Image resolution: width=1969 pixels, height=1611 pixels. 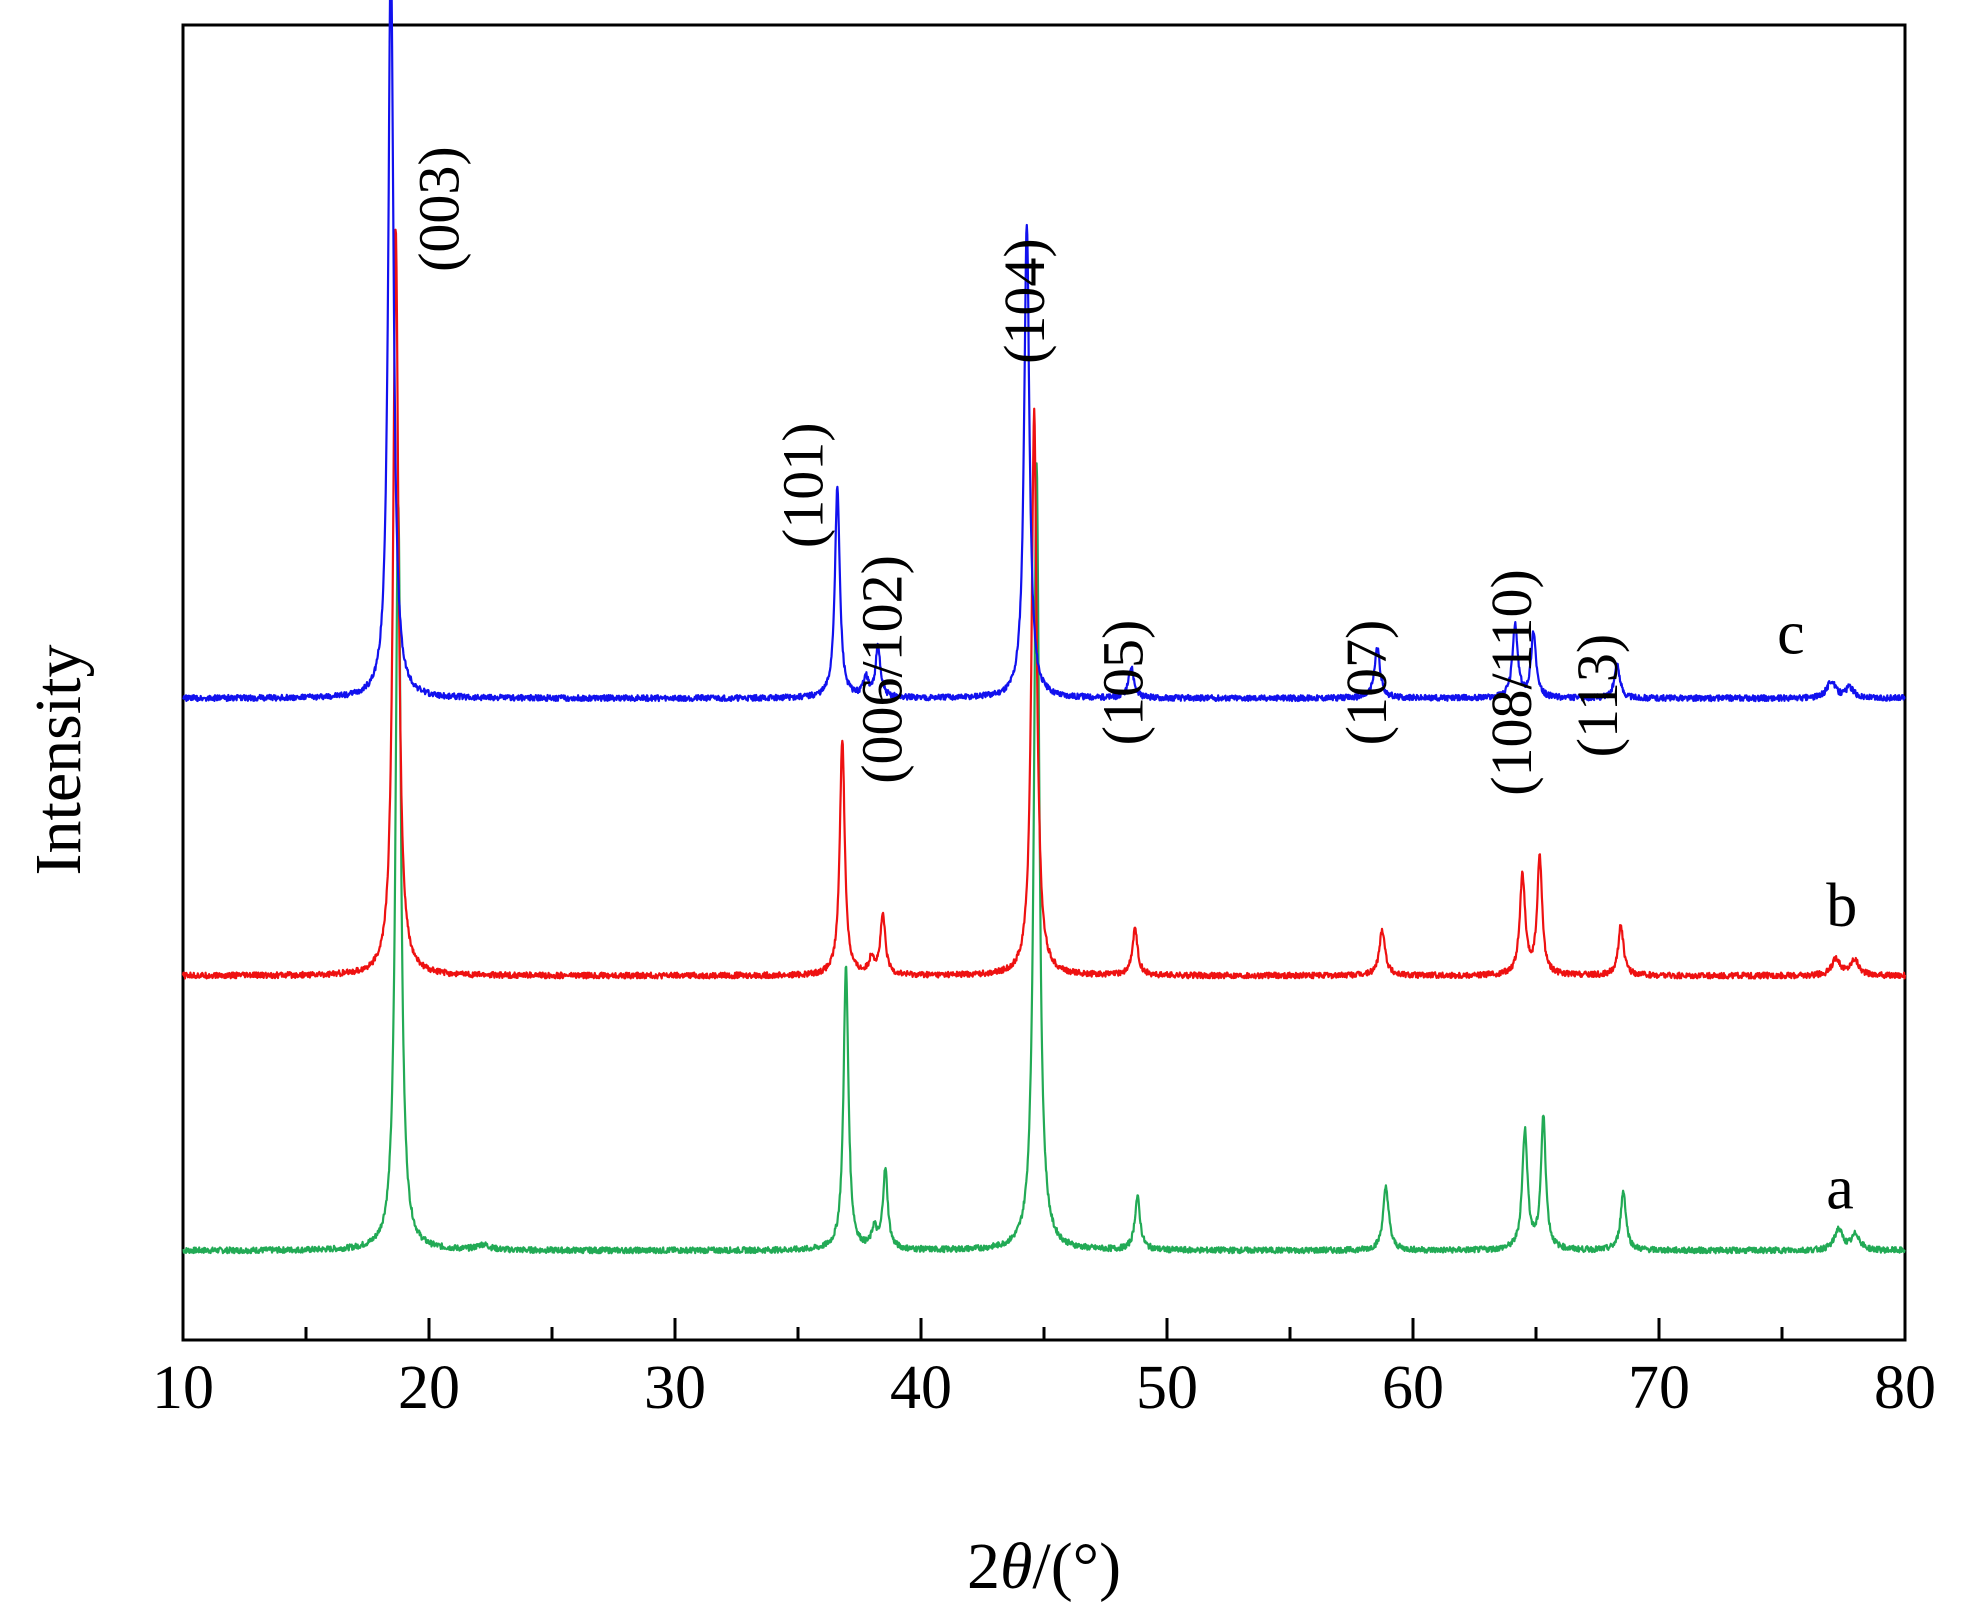 I want to click on x-tick-label: 10, so click(x=183, y=1388).